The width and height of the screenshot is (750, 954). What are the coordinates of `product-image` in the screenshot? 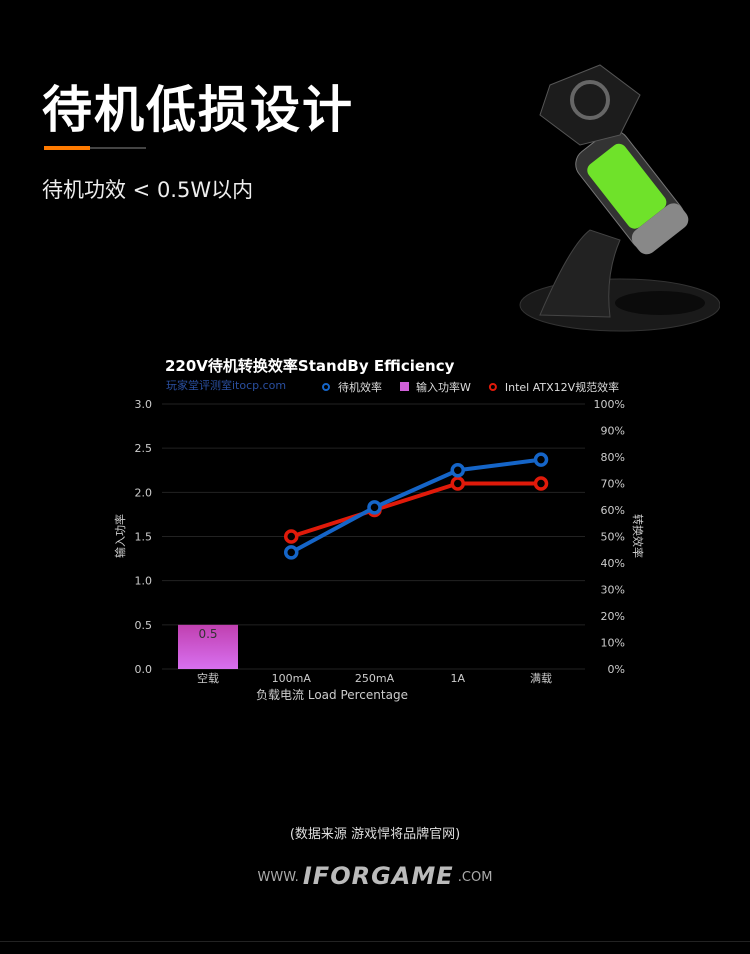 It's located at (619, 198).